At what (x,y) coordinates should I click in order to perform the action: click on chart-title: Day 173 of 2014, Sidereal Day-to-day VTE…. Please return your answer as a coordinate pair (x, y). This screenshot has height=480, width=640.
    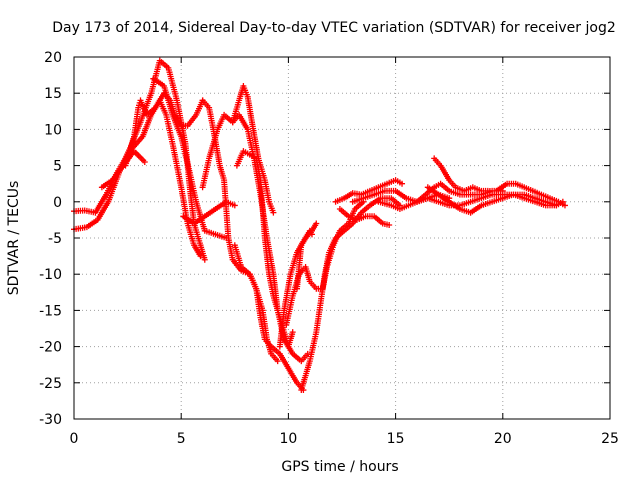
    Looking at the image, I should click on (333, 28).